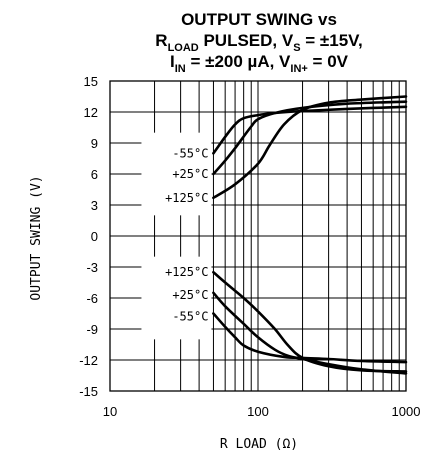 The width and height of the screenshot is (427, 461). What do you see at coordinates (91, 112) in the screenshot?
I see `y-tick-label: 12` at bounding box center [91, 112].